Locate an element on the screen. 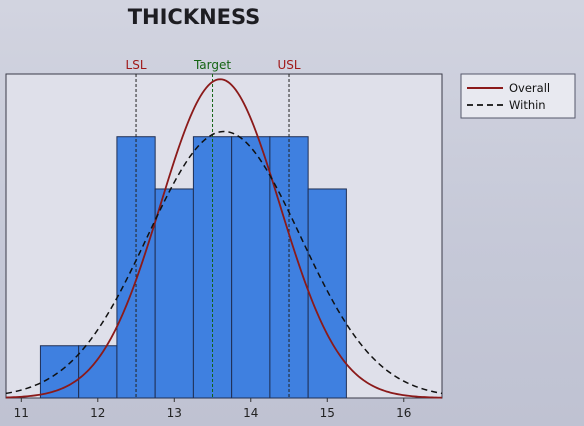 The image size is (584, 426). spec-limit-label-target: Target is located at coordinates (212, 65).